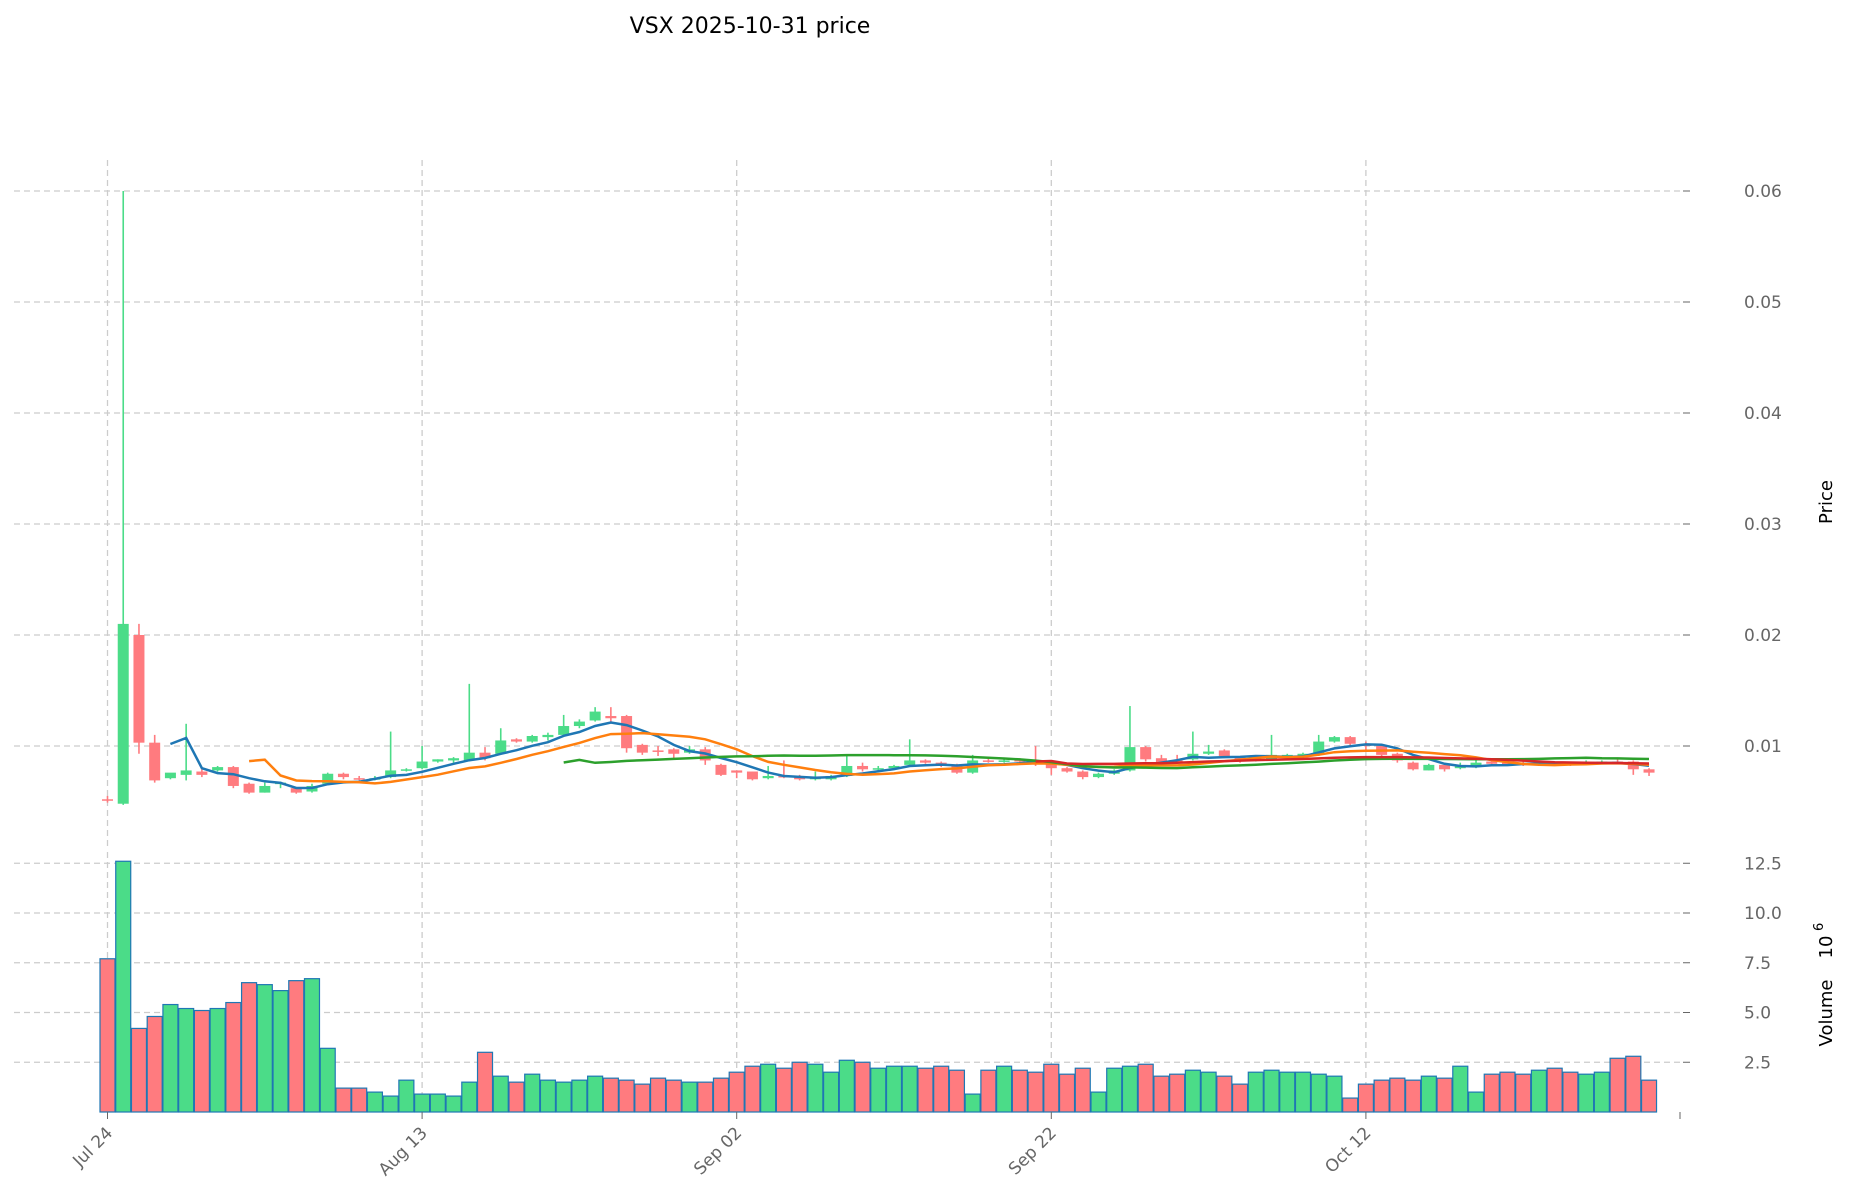  Describe the element at coordinates (1757, 1014) in the screenshot. I see `volume-tick-label: 5.0` at that location.